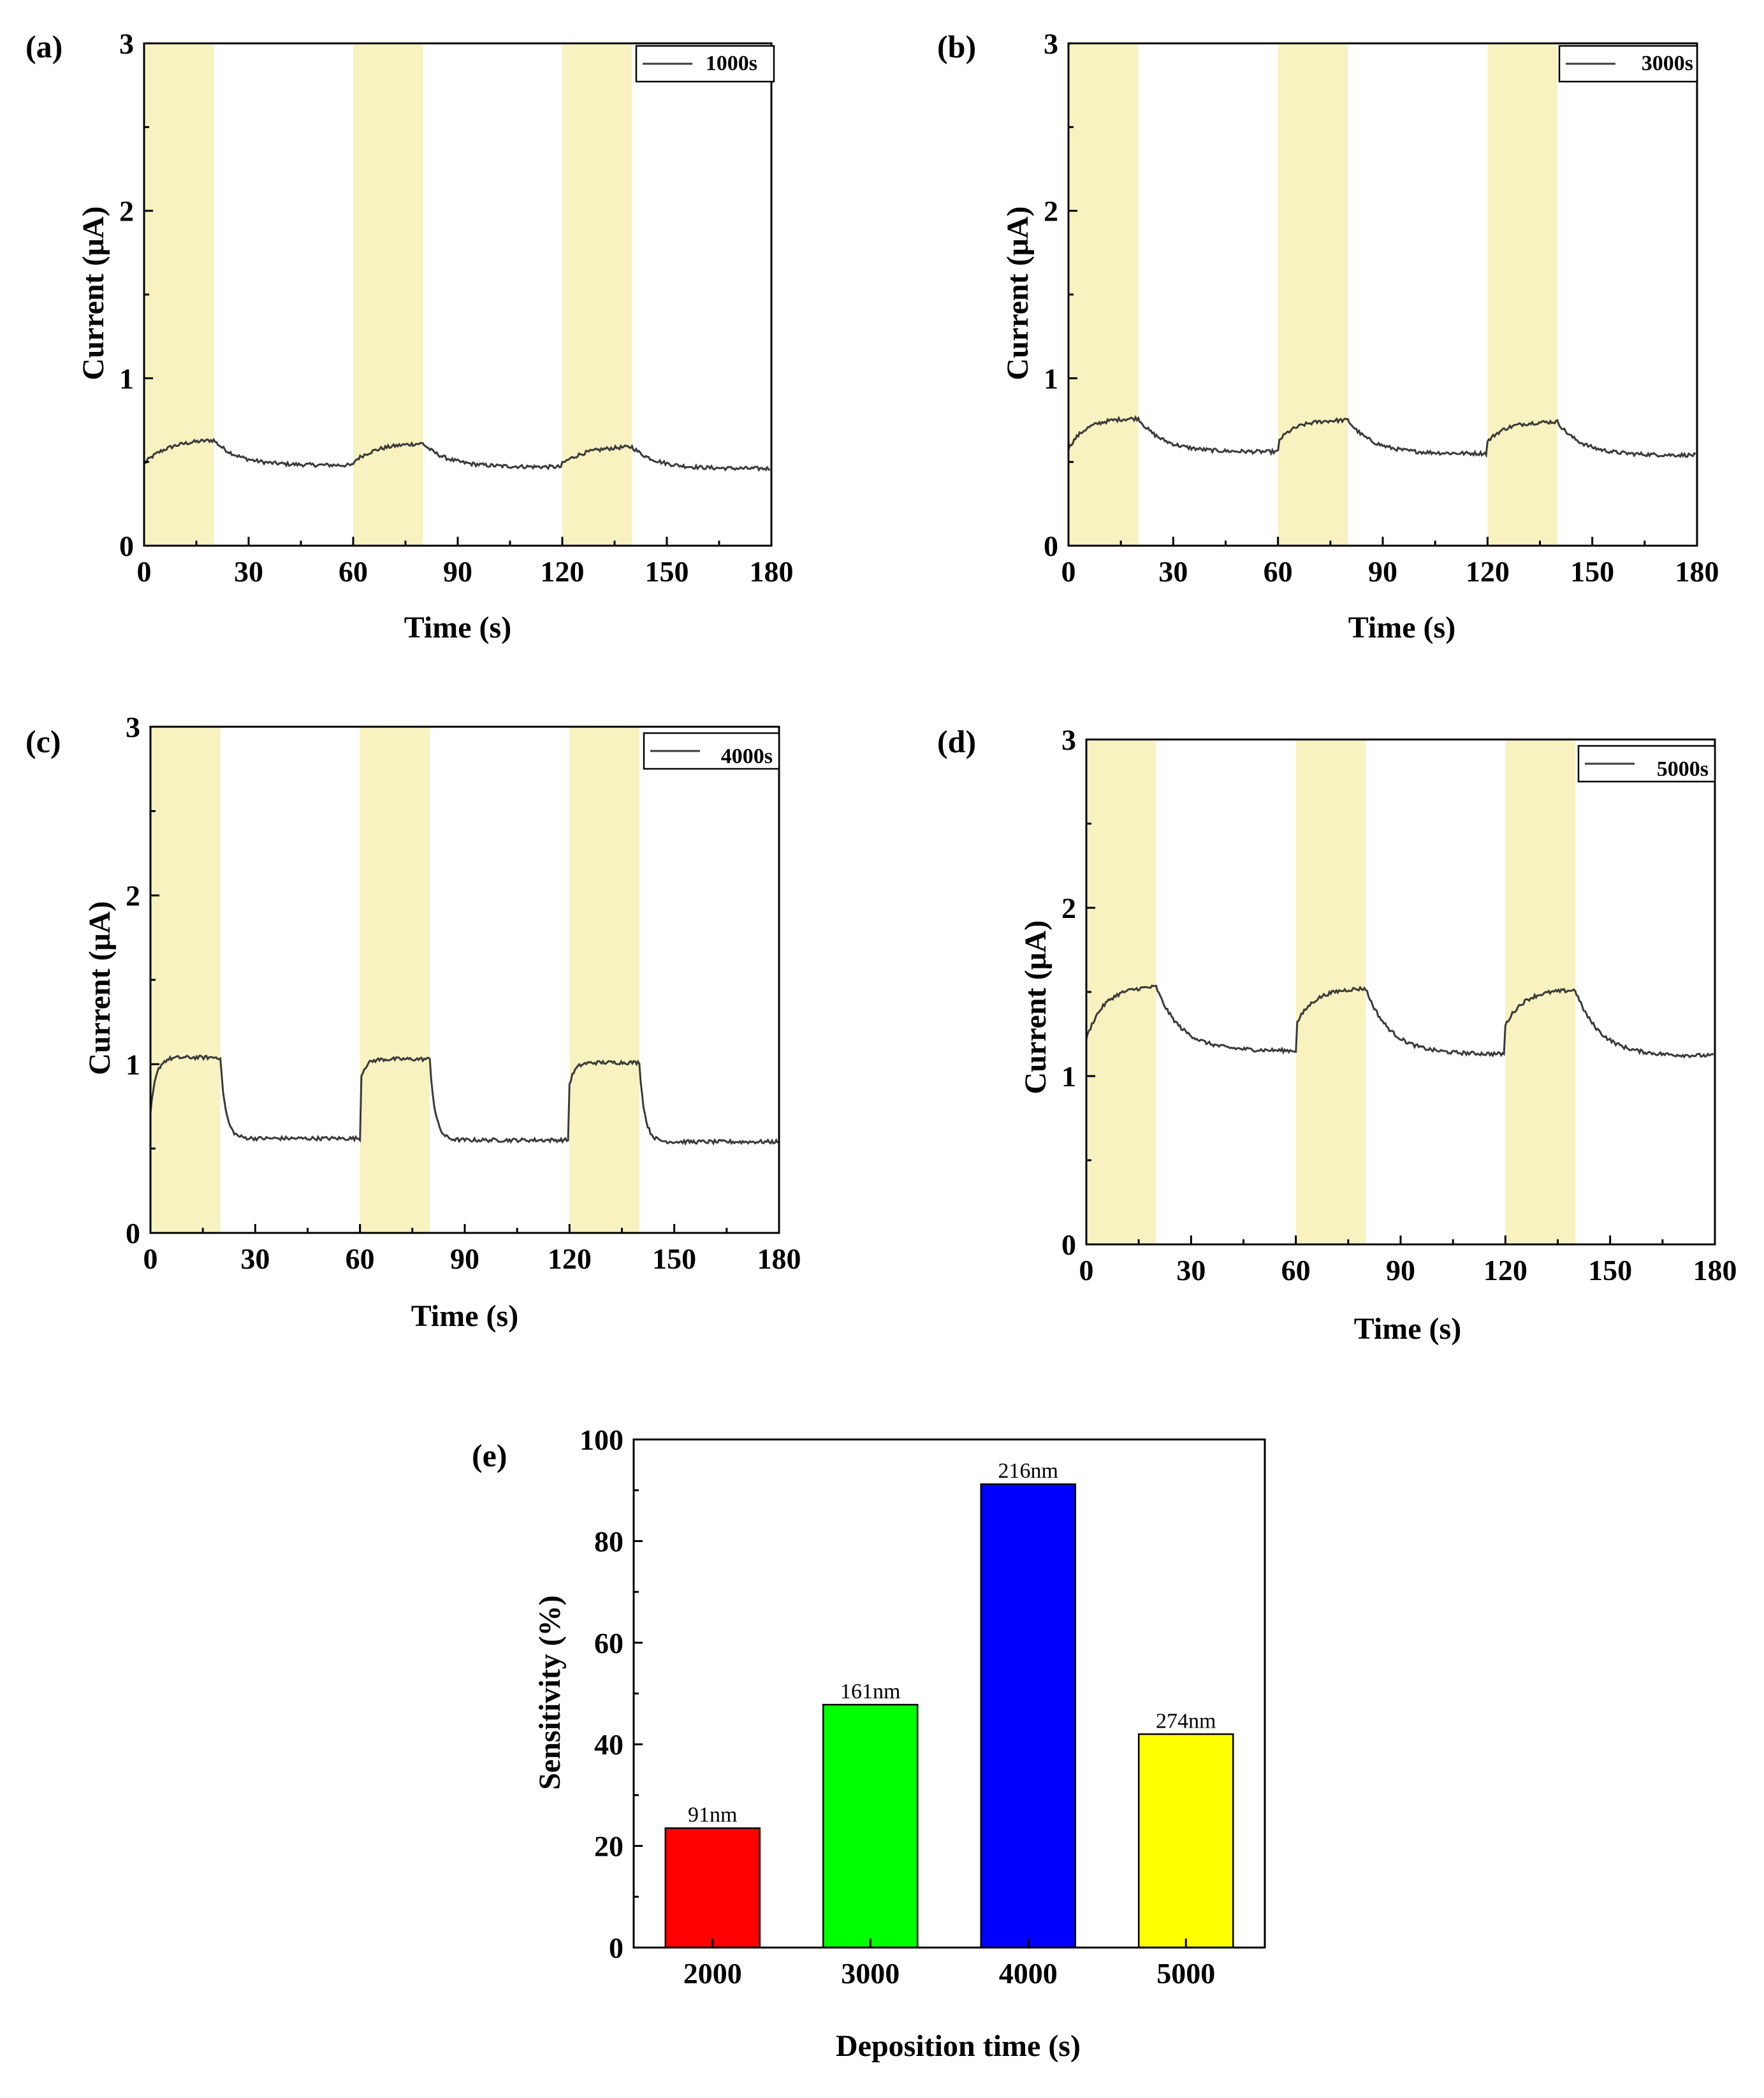 The height and width of the screenshot is (2098, 1764). I want to click on panel-a-y-tick-label-1: 1, so click(126, 378).